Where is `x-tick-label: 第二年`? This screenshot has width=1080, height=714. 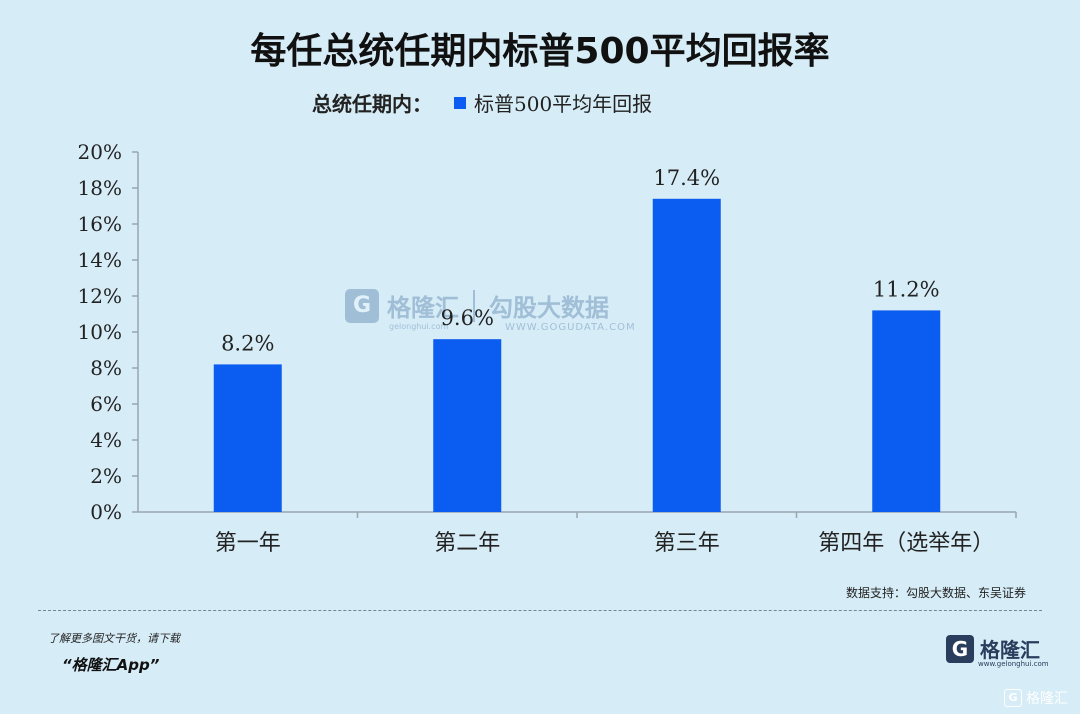 x-tick-label: 第二年 is located at coordinates (467, 543).